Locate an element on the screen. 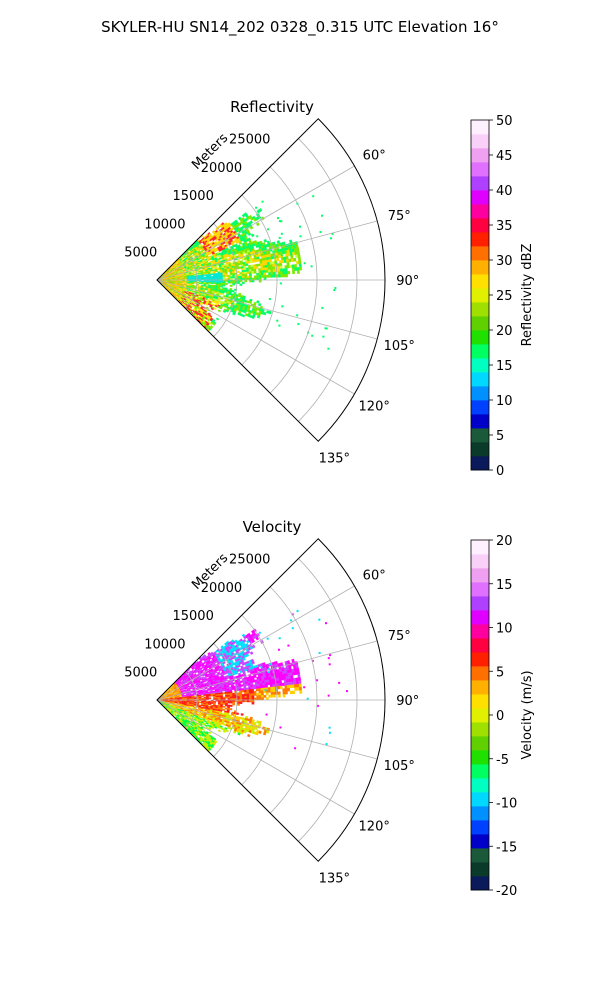 The width and height of the screenshot is (600, 1000). colorbar-tick-label: 10 is located at coordinates (504, 401).